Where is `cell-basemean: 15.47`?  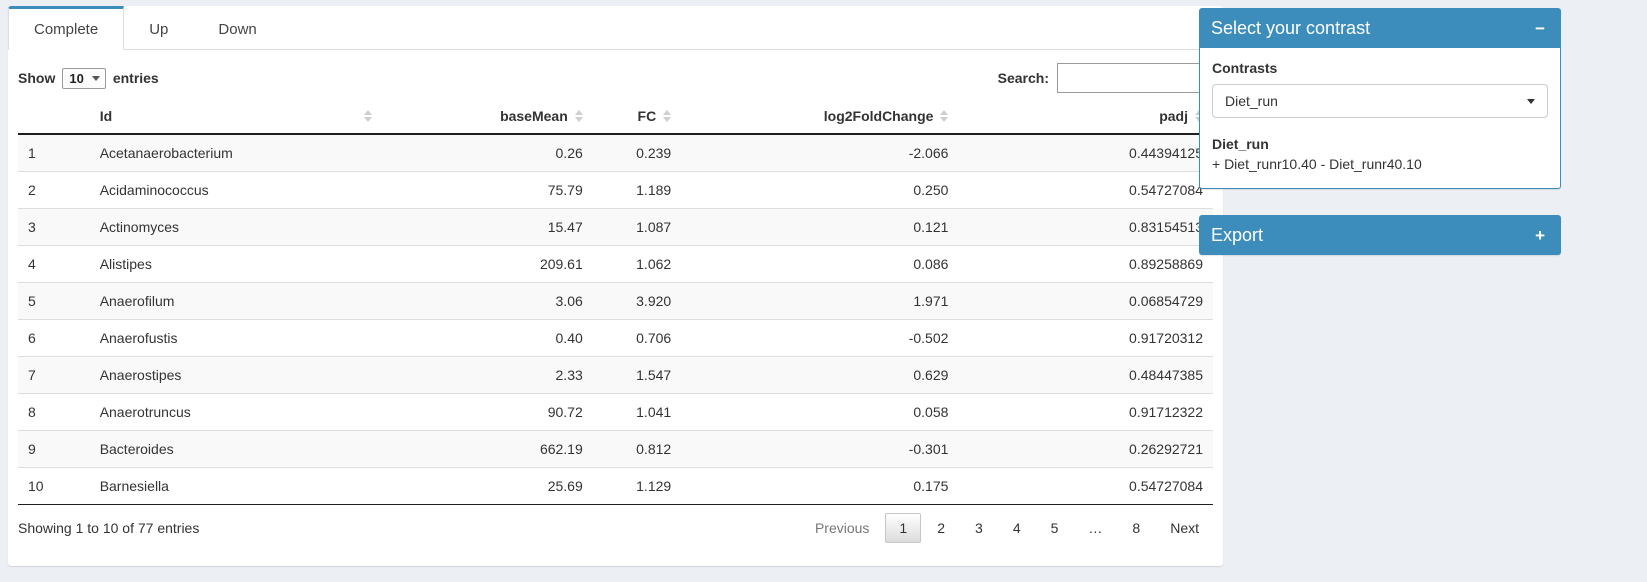 cell-basemean: 15.47 is located at coordinates (487, 227).